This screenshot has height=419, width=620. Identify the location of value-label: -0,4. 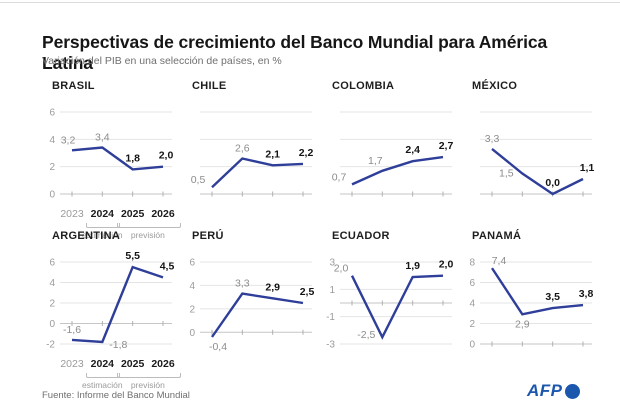
(218, 347).